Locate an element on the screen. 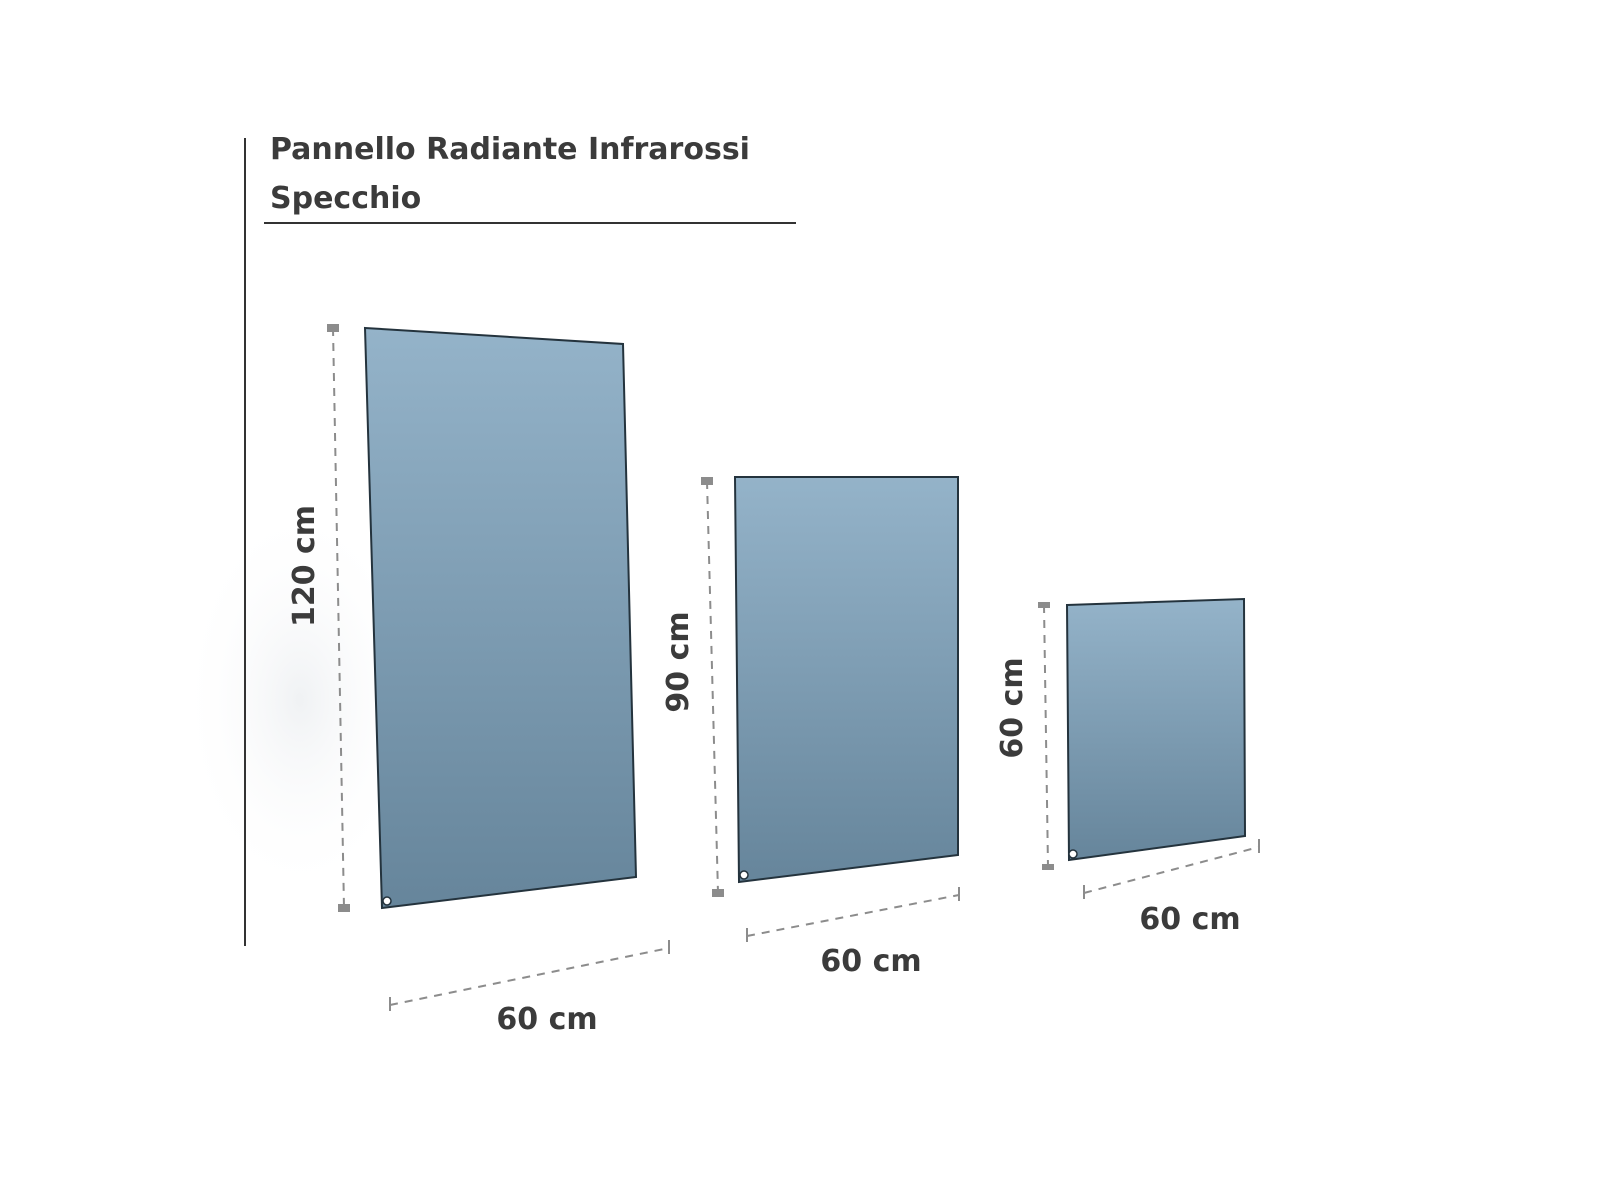 The width and height of the screenshot is (1600, 1200). height-label: 90 cm is located at coordinates (678, 661).